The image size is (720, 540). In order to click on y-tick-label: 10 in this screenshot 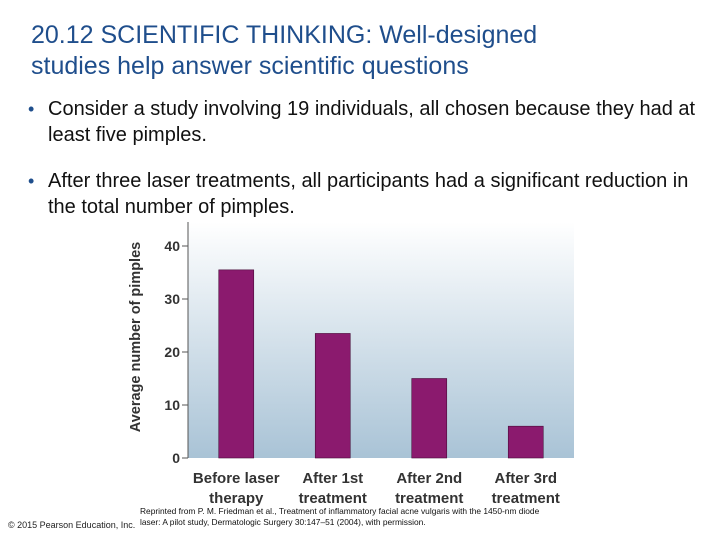, I will do `click(172, 405)`.